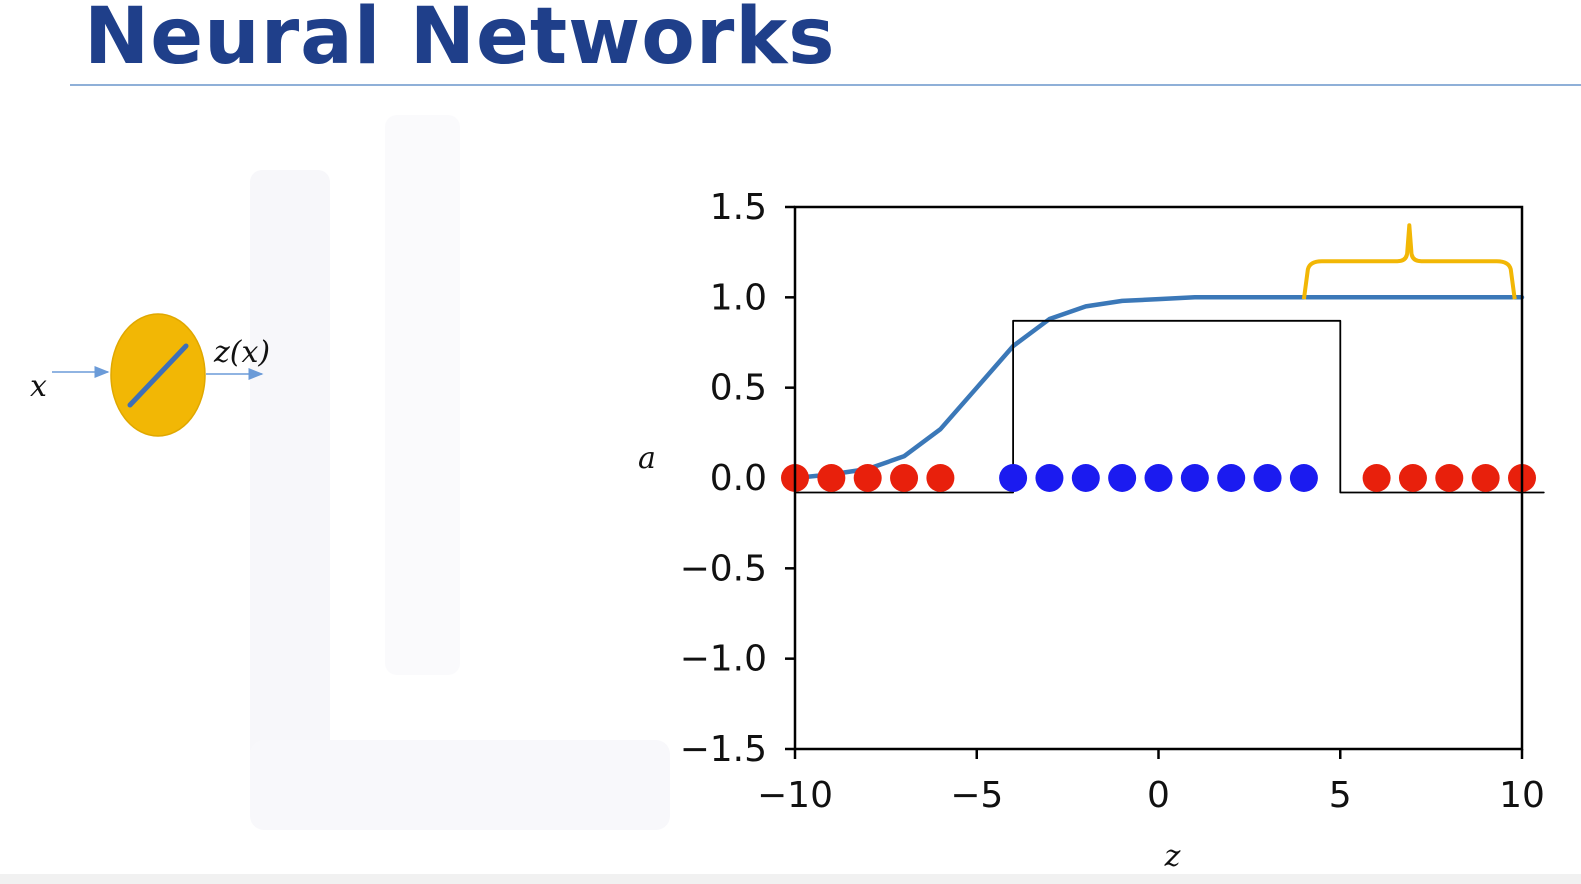  I want to click on chart-annotations, so click(1409, 261).